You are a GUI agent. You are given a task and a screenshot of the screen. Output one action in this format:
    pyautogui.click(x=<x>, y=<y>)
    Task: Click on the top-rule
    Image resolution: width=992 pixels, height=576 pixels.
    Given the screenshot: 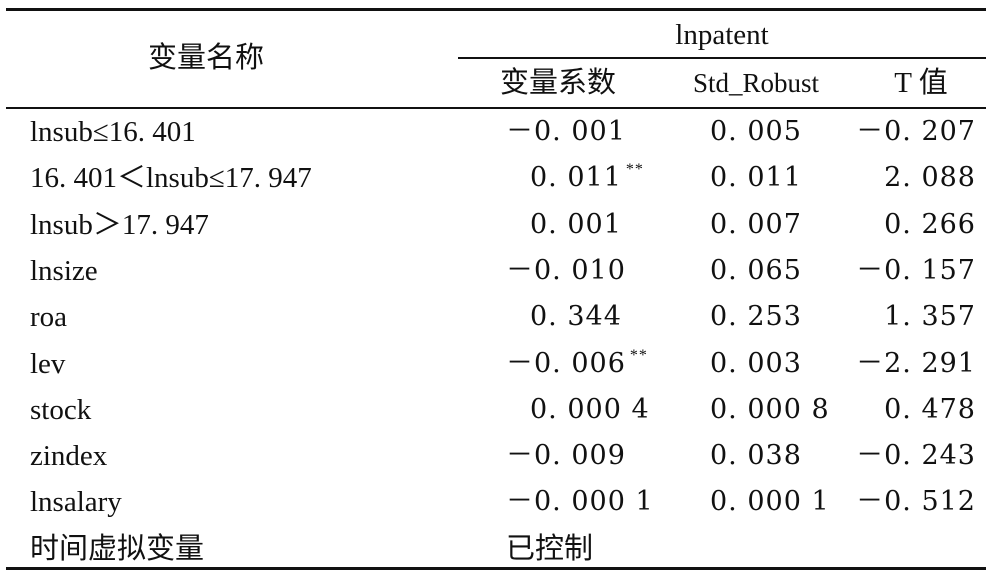 What is the action you would take?
    pyautogui.click(x=496, y=9)
    